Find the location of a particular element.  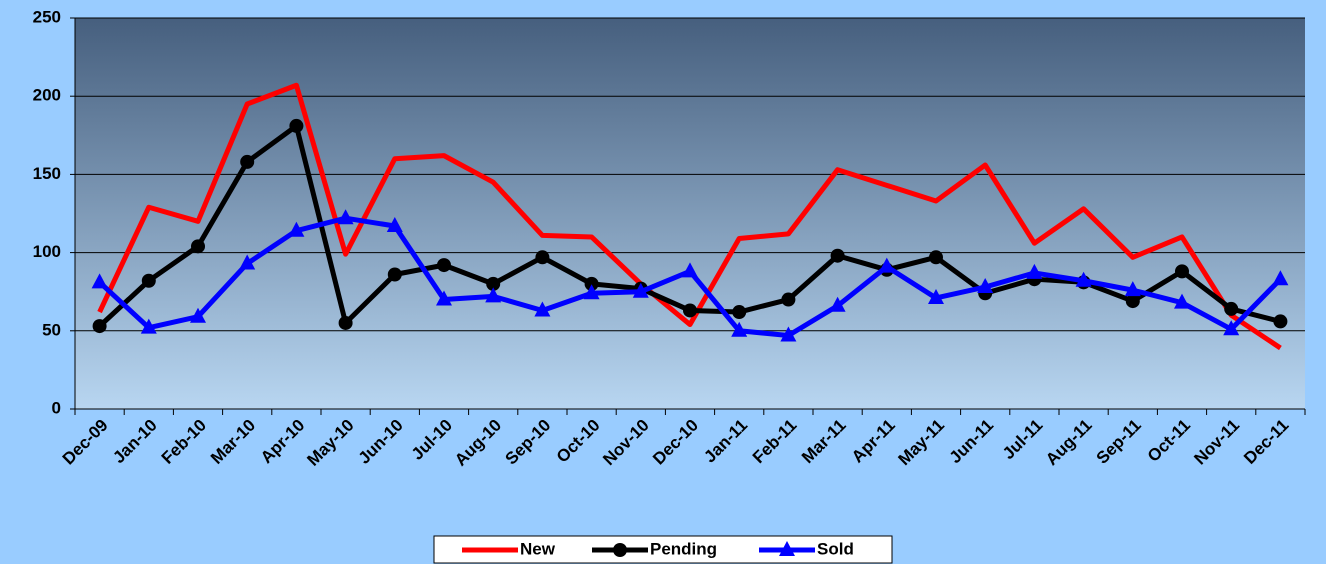

x-tick-label: Jan-10 is located at coordinates (135, 442).